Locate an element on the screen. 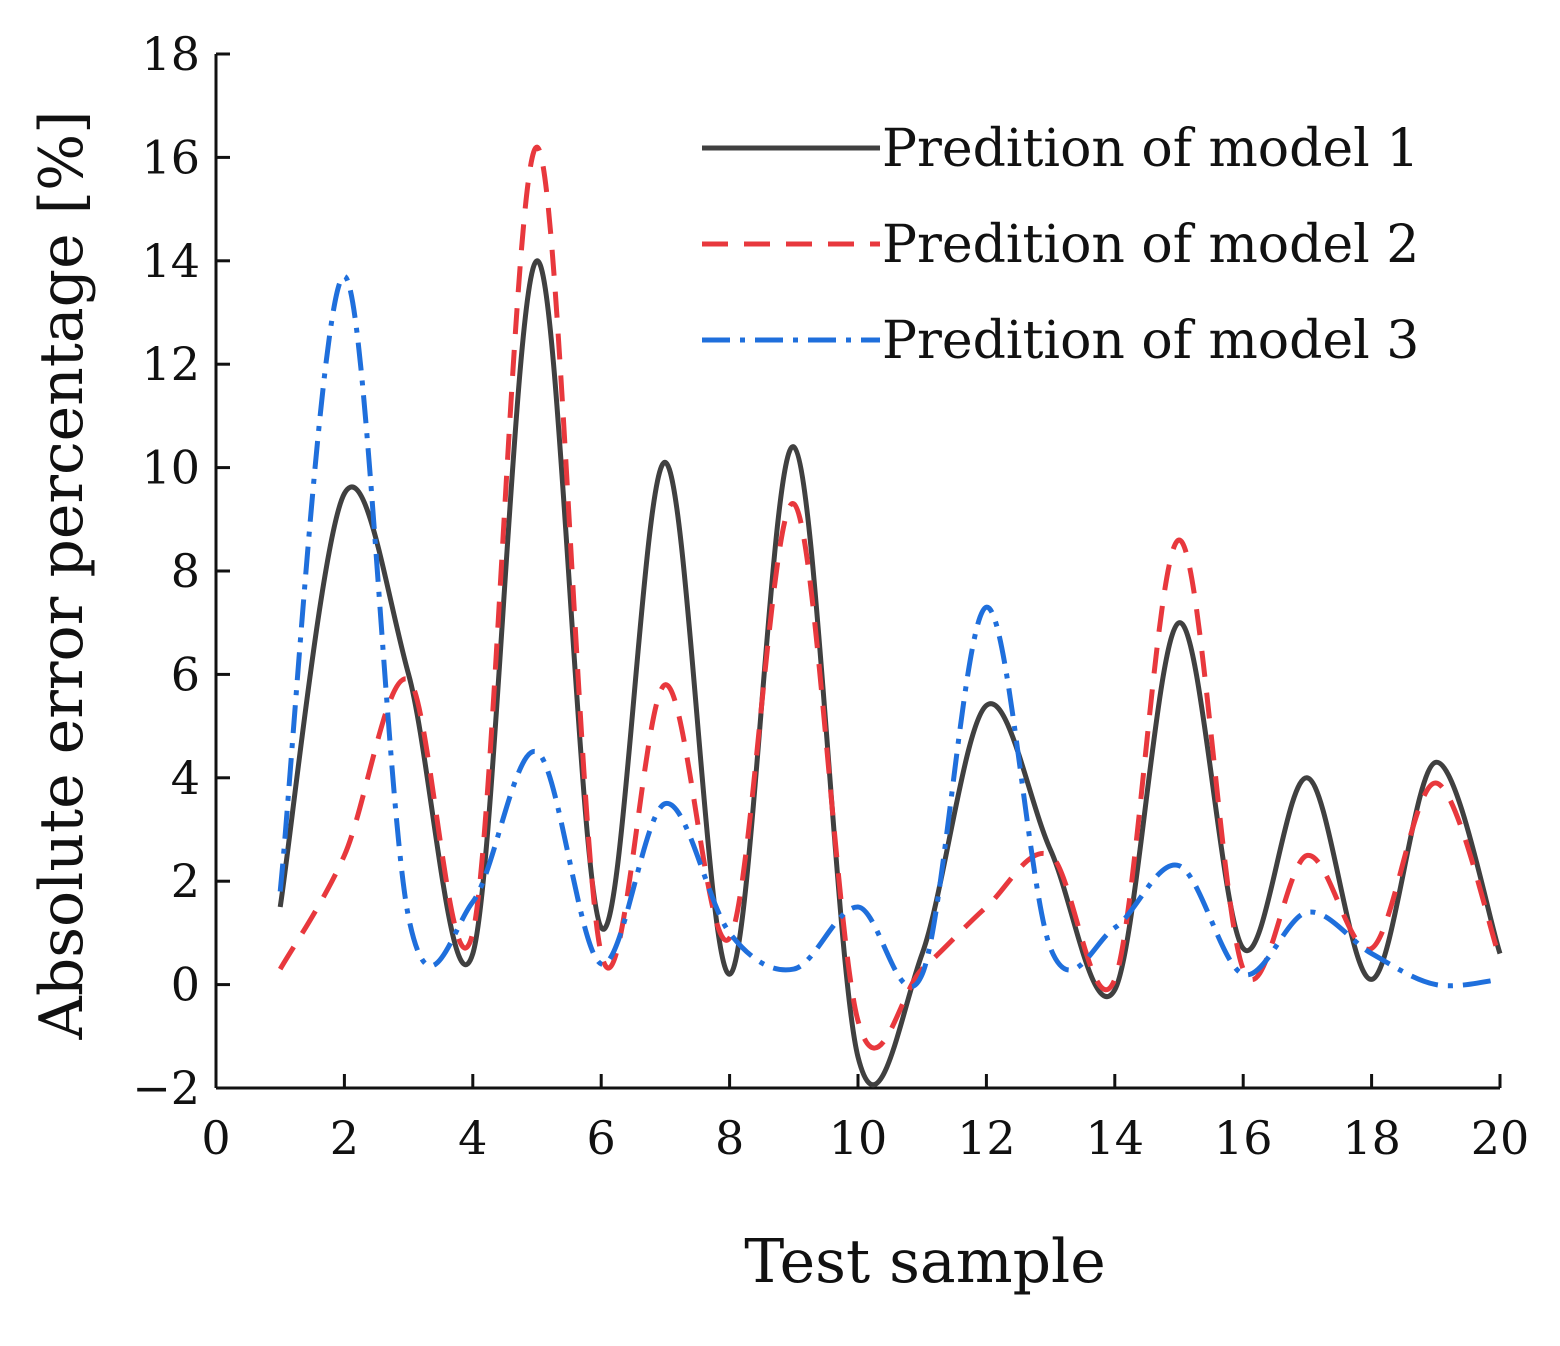 The image size is (1560, 1346). x-tick-label: 20 is located at coordinates (1500, 1138).